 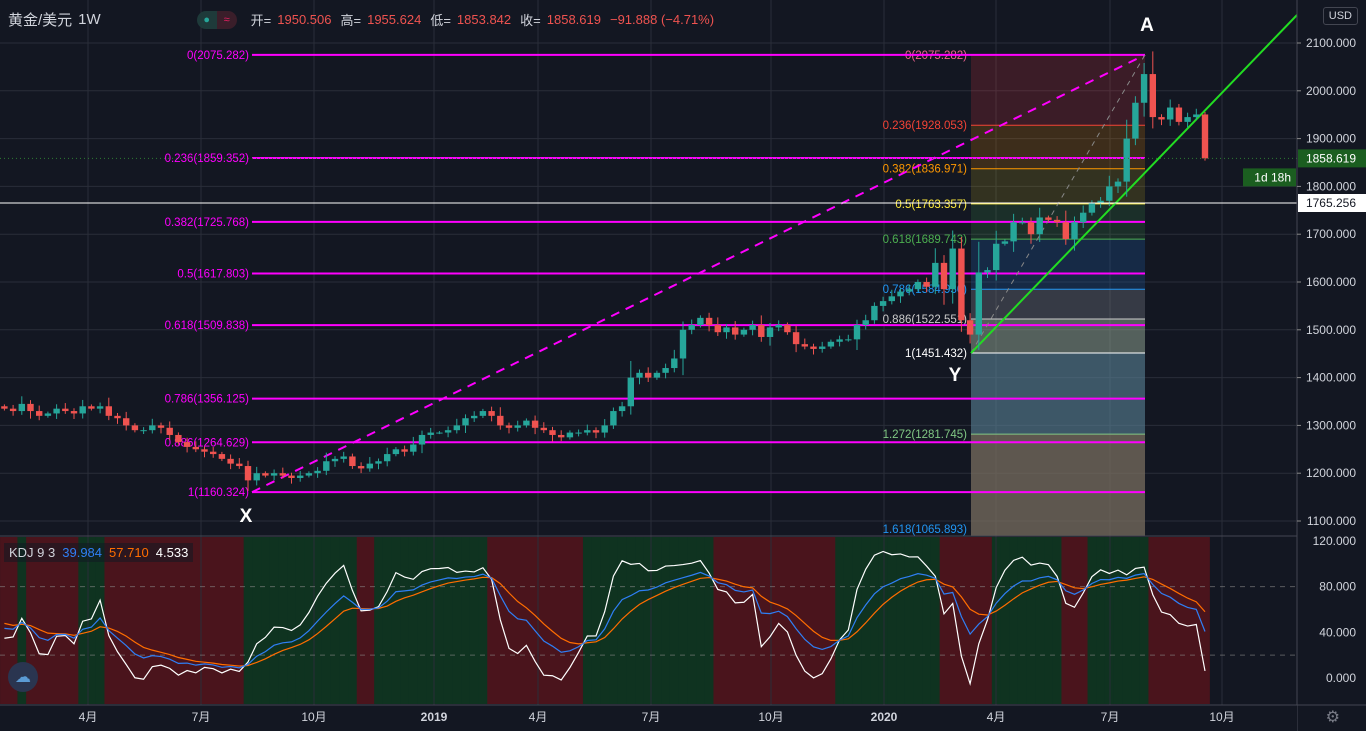 What do you see at coordinates (1332, 717) in the screenshot?
I see `settings-gear-icon: ⚙` at bounding box center [1332, 717].